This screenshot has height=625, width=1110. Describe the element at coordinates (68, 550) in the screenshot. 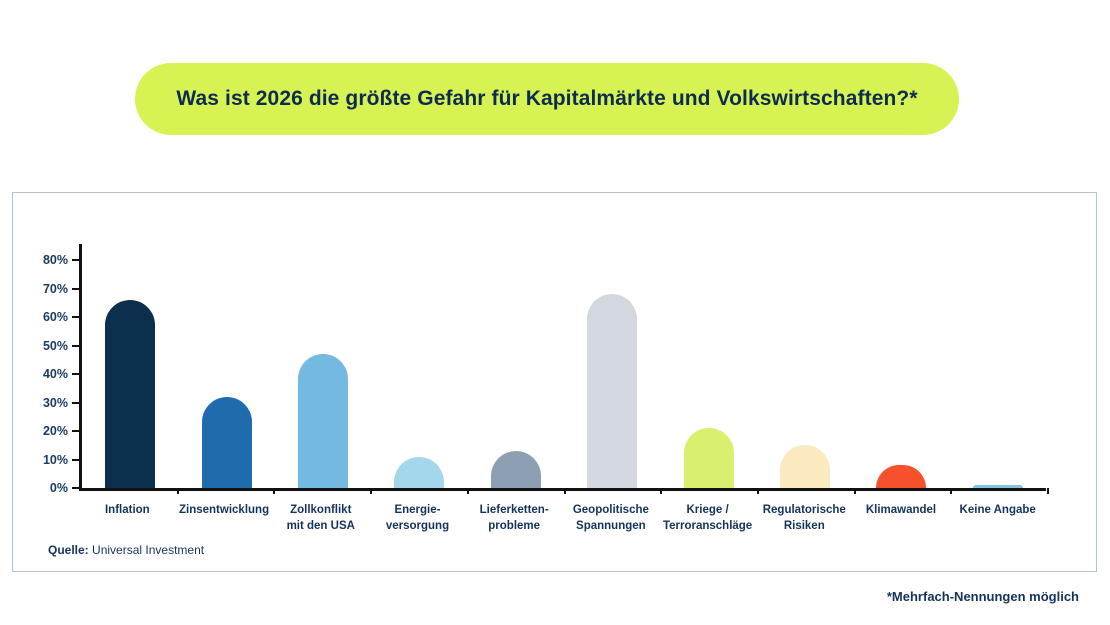

I see `source-label: Quelle:` at that location.